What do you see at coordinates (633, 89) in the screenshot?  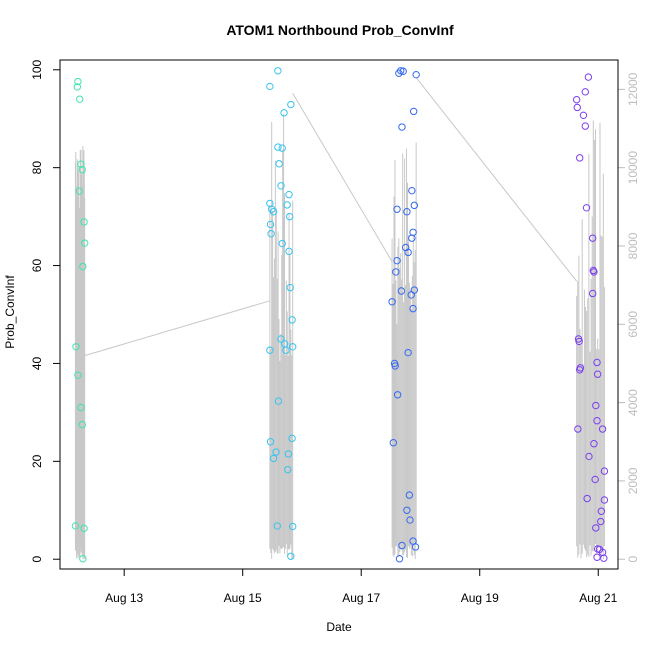 I see `y2-tick-label: 12000` at bounding box center [633, 89].